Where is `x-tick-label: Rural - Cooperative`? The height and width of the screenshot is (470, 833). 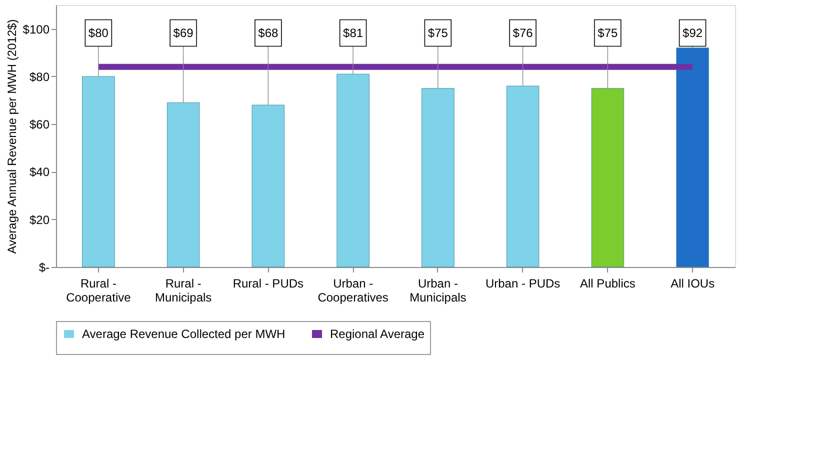 x-tick-label: Rural - Cooperative is located at coordinates (99, 290).